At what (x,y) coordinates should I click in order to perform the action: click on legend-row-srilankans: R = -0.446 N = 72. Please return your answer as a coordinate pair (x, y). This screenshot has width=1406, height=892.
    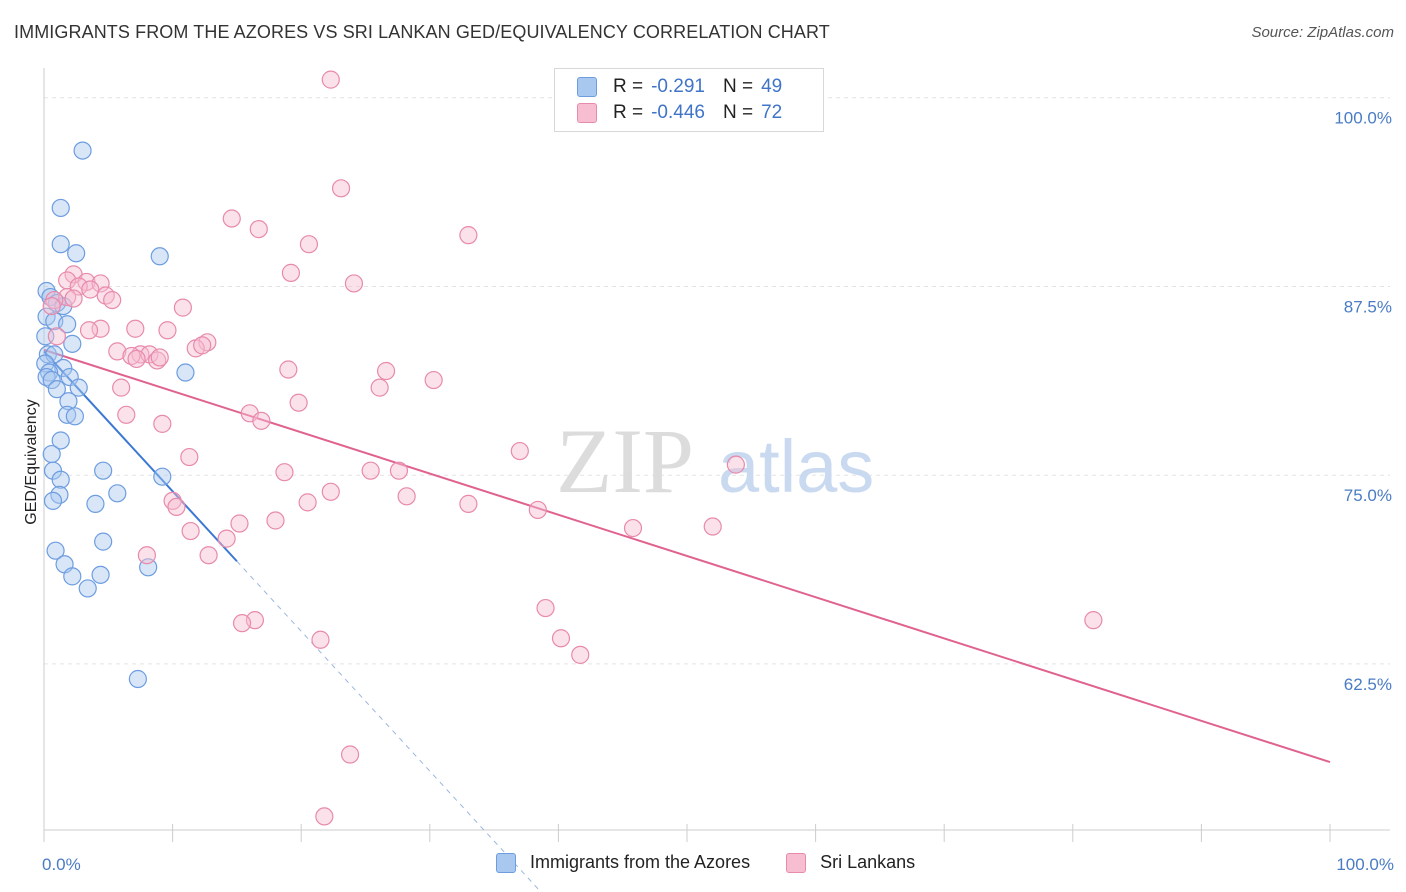
    Looking at the image, I should click on (679, 113).